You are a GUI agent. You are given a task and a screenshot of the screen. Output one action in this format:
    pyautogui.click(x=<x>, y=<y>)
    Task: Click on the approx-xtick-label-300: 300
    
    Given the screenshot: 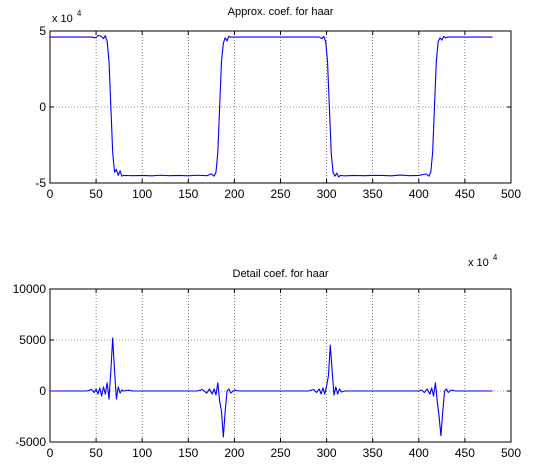 What is the action you would take?
    pyautogui.click(x=327, y=194)
    